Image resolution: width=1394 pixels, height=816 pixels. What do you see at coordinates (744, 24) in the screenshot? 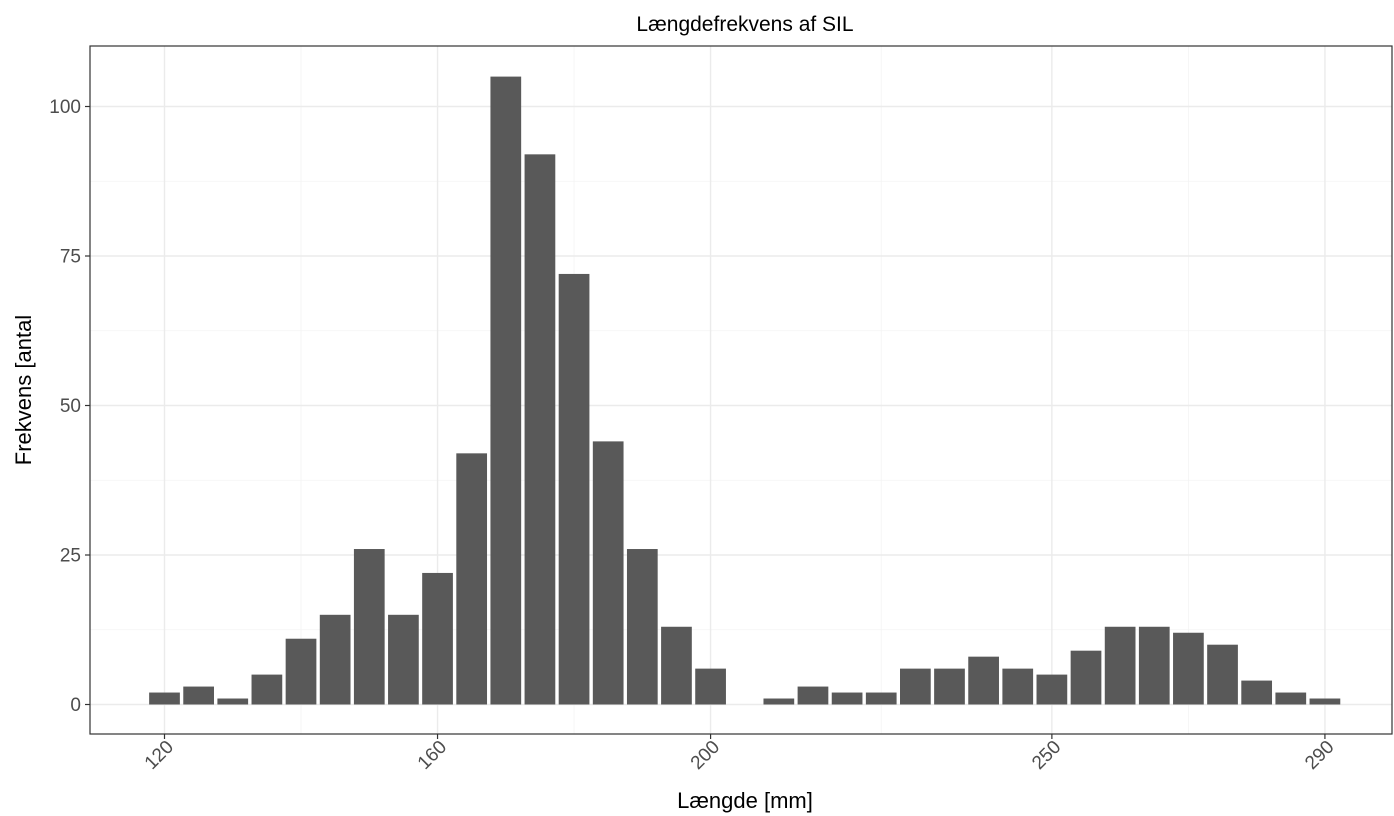
I see `chart-title: Længdefrekvens af SIL` at bounding box center [744, 24].